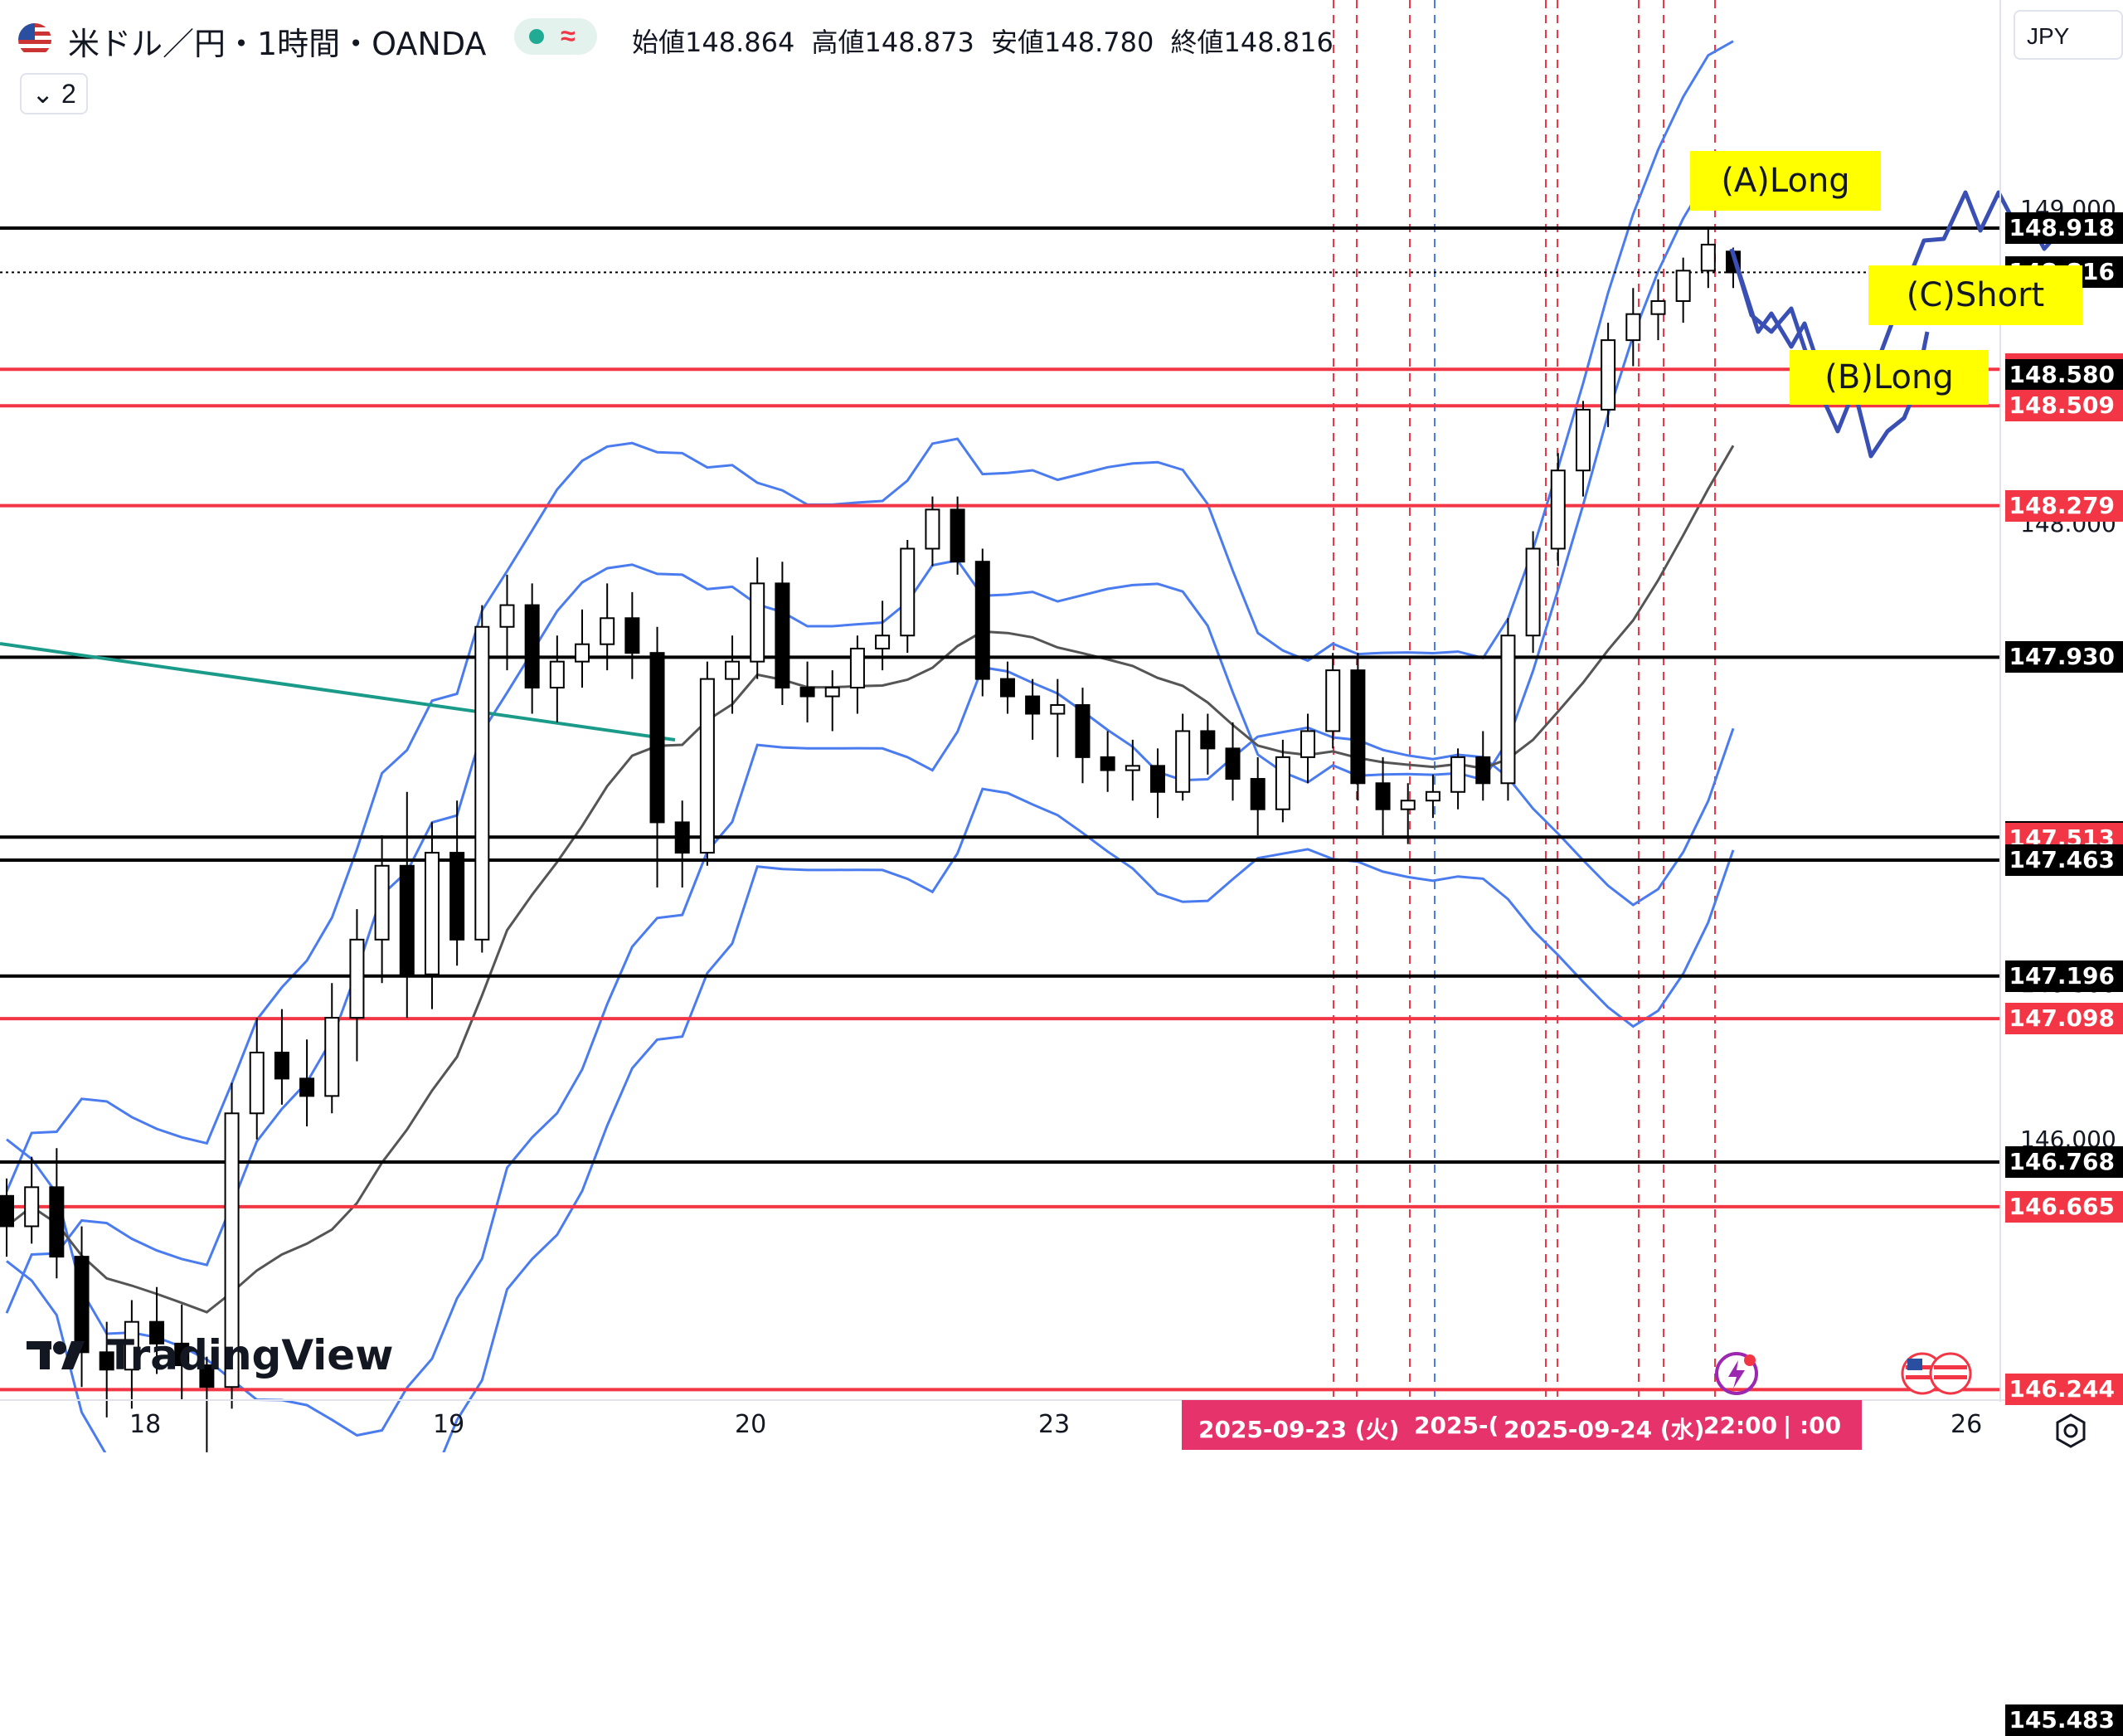 The image size is (2123, 1736). What do you see at coordinates (2064, 505) in the screenshot?
I see `price-label-148.279: 148.279` at bounding box center [2064, 505].